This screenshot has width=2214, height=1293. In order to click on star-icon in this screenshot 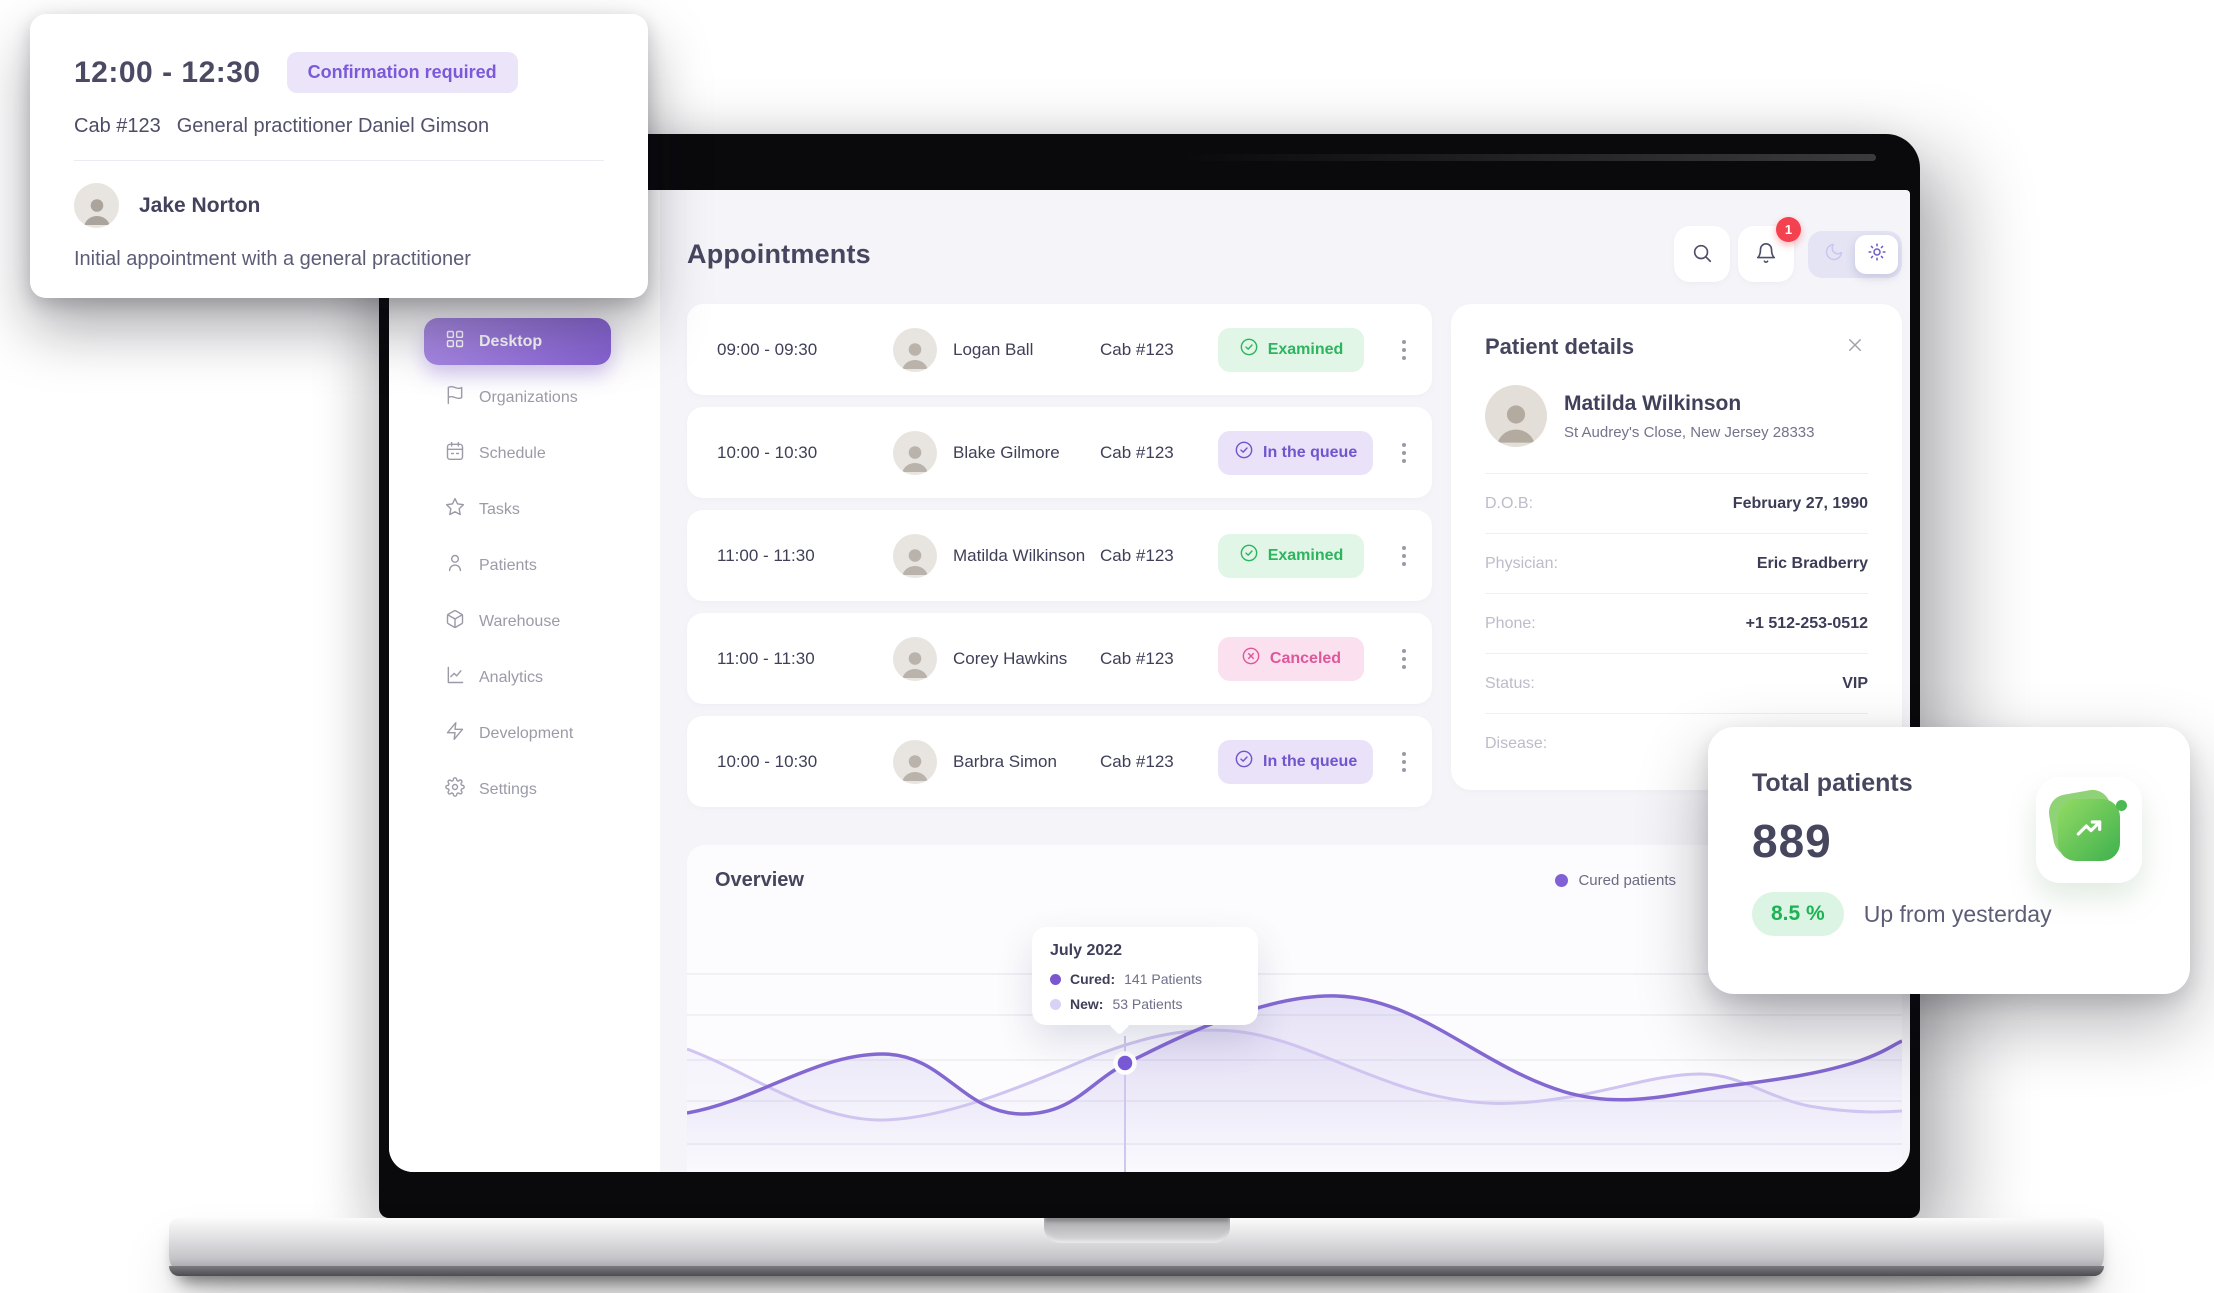, I will do `click(455, 509)`.